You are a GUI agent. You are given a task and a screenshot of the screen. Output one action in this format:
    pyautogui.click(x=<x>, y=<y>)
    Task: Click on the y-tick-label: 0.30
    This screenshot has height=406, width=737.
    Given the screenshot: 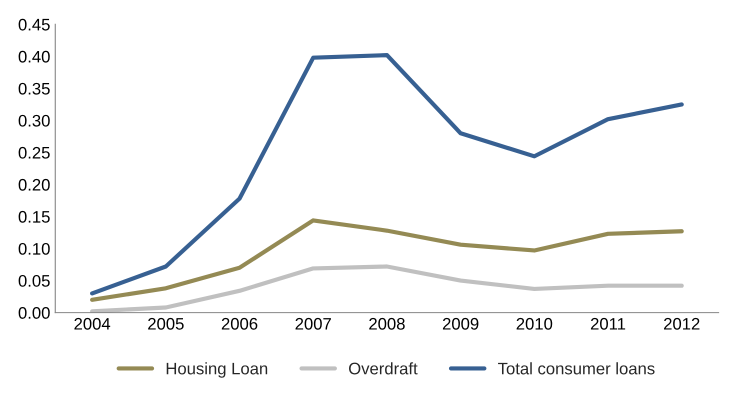 What is the action you would take?
    pyautogui.click(x=34, y=120)
    